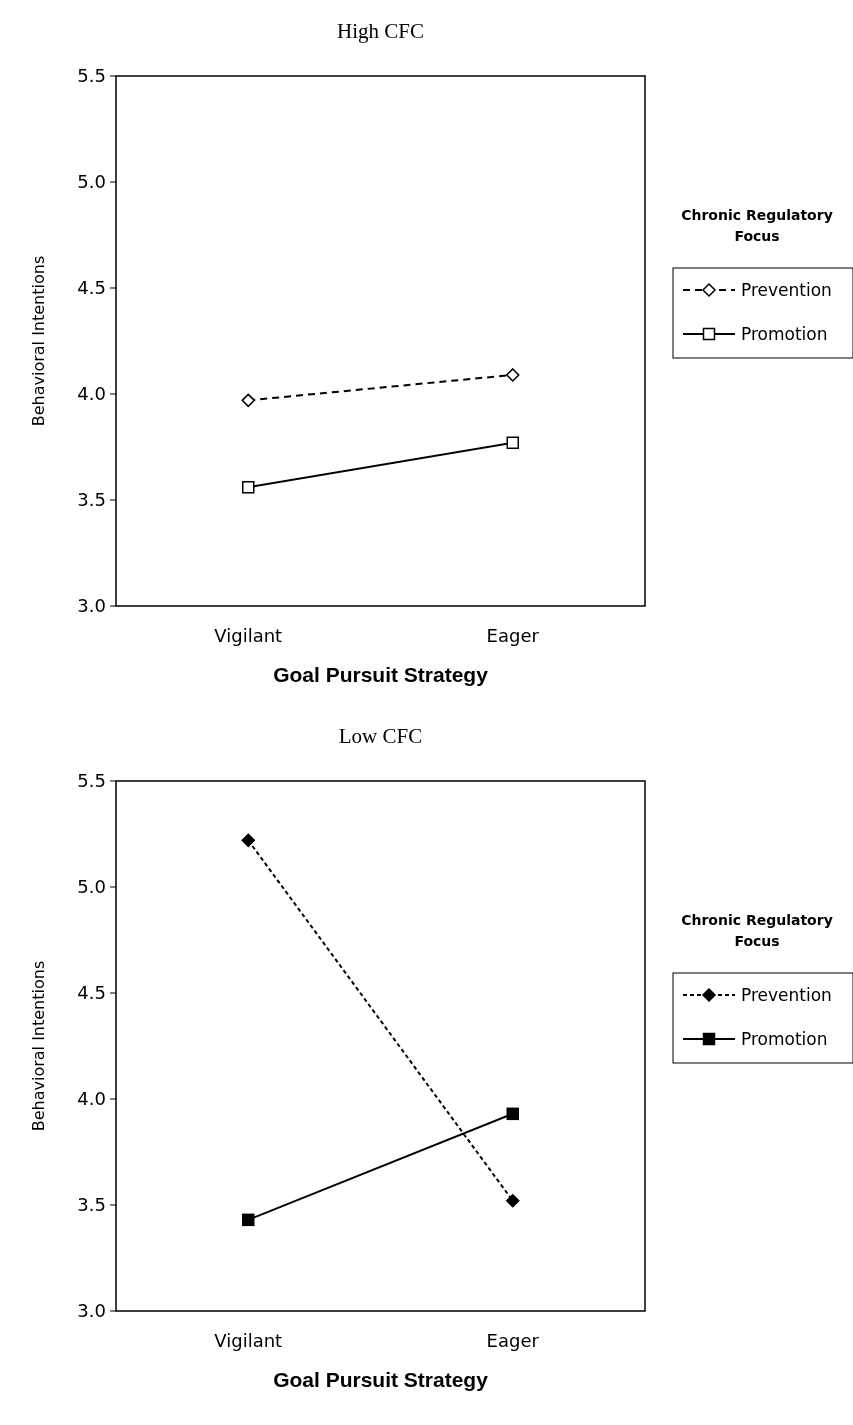  What do you see at coordinates (380, 736) in the screenshot?
I see `chart-title: Low CFC` at bounding box center [380, 736].